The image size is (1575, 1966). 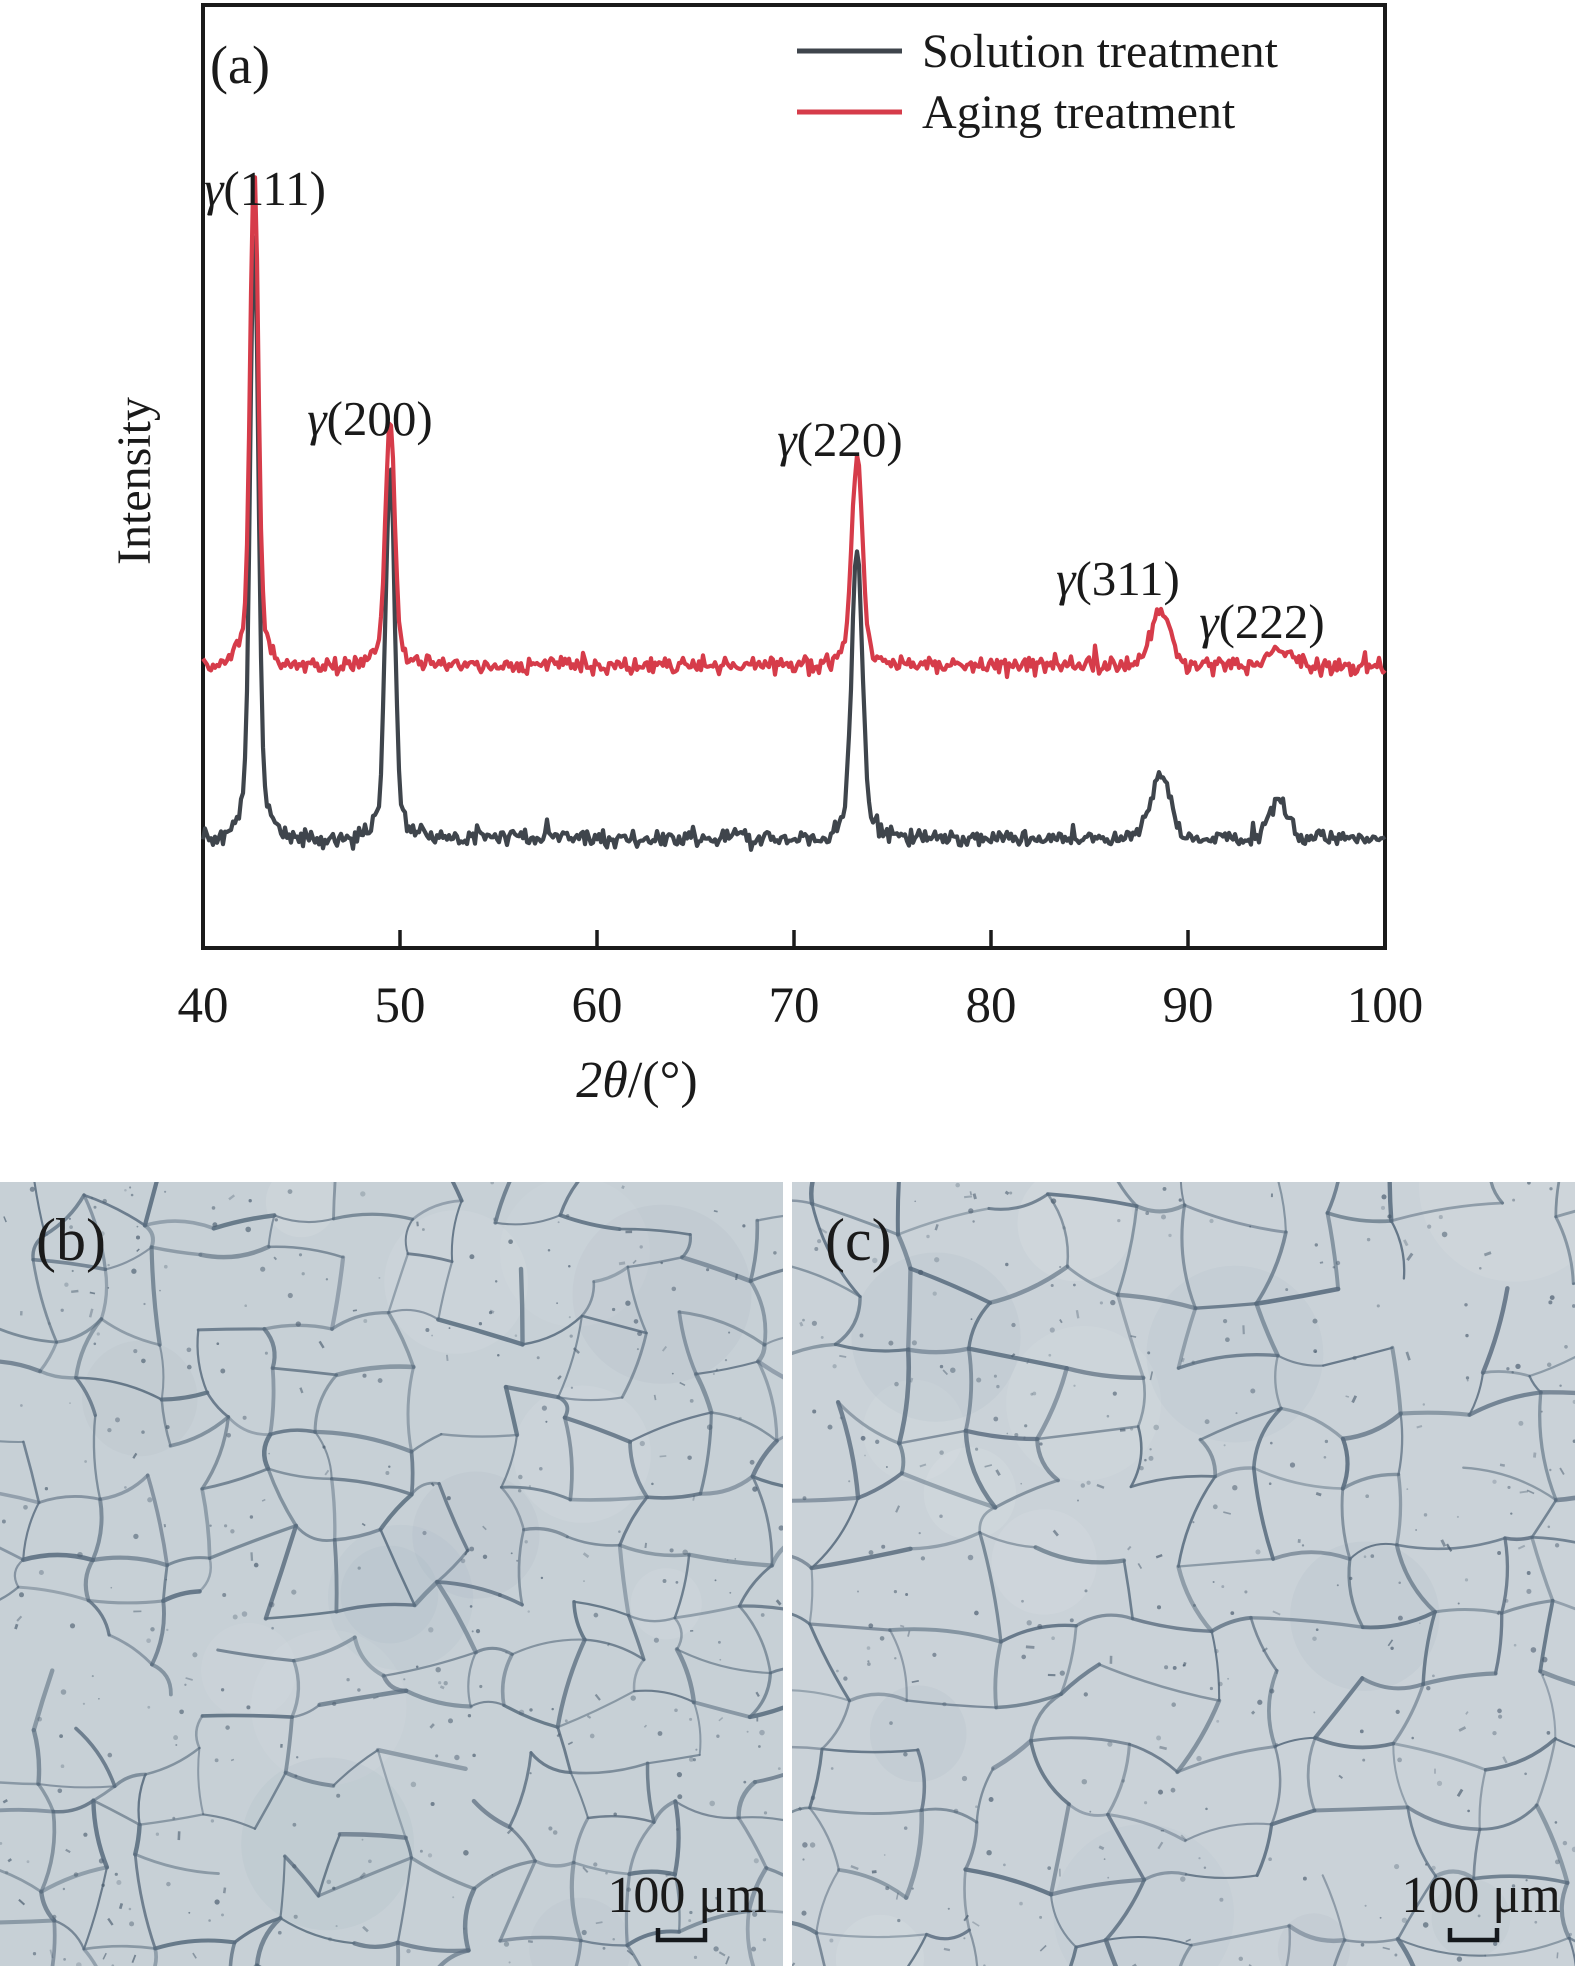 I want to click on x-axis-title: 2θ/(°), so click(x=636, y=1080).